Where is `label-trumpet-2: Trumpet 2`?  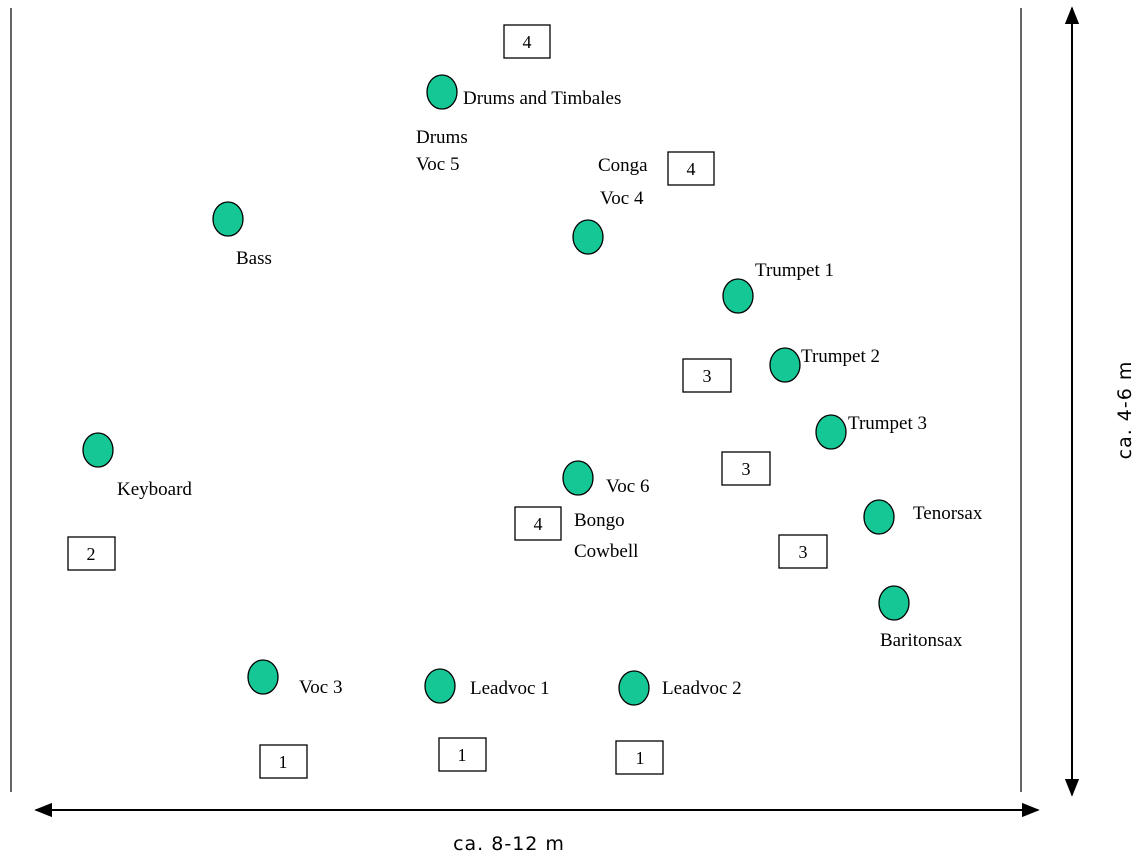 label-trumpet-2: Trumpet 2 is located at coordinates (840, 356).